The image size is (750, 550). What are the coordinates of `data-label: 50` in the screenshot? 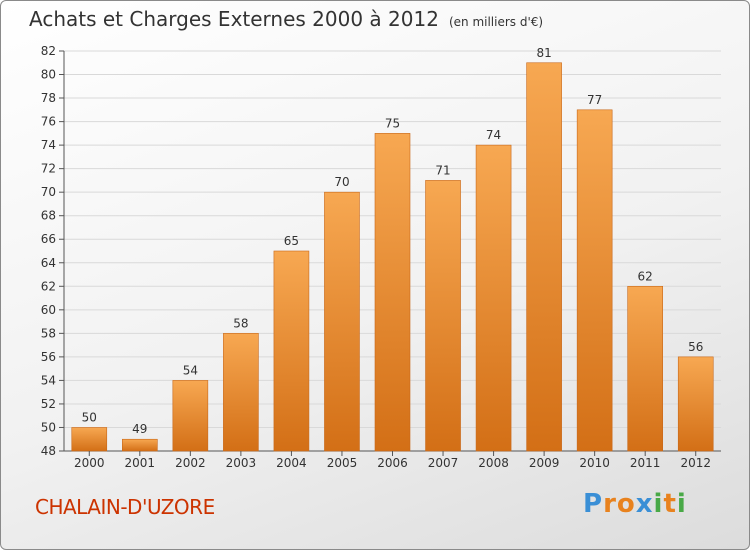 It's located at (89, 417).